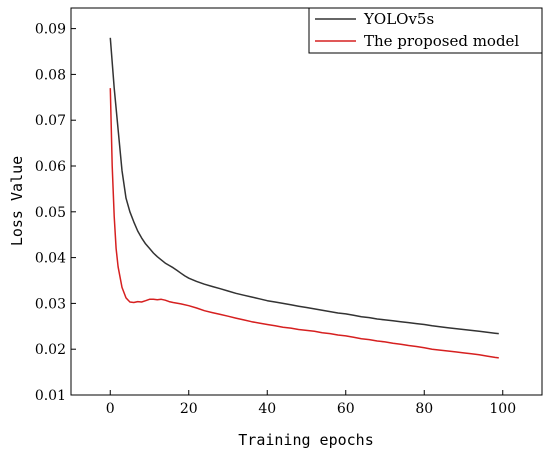 The image size is (550, 454). Describe the element at coordinates (50, 259) in the screenshot. I see `y-tick-label: 0.04` at that location.